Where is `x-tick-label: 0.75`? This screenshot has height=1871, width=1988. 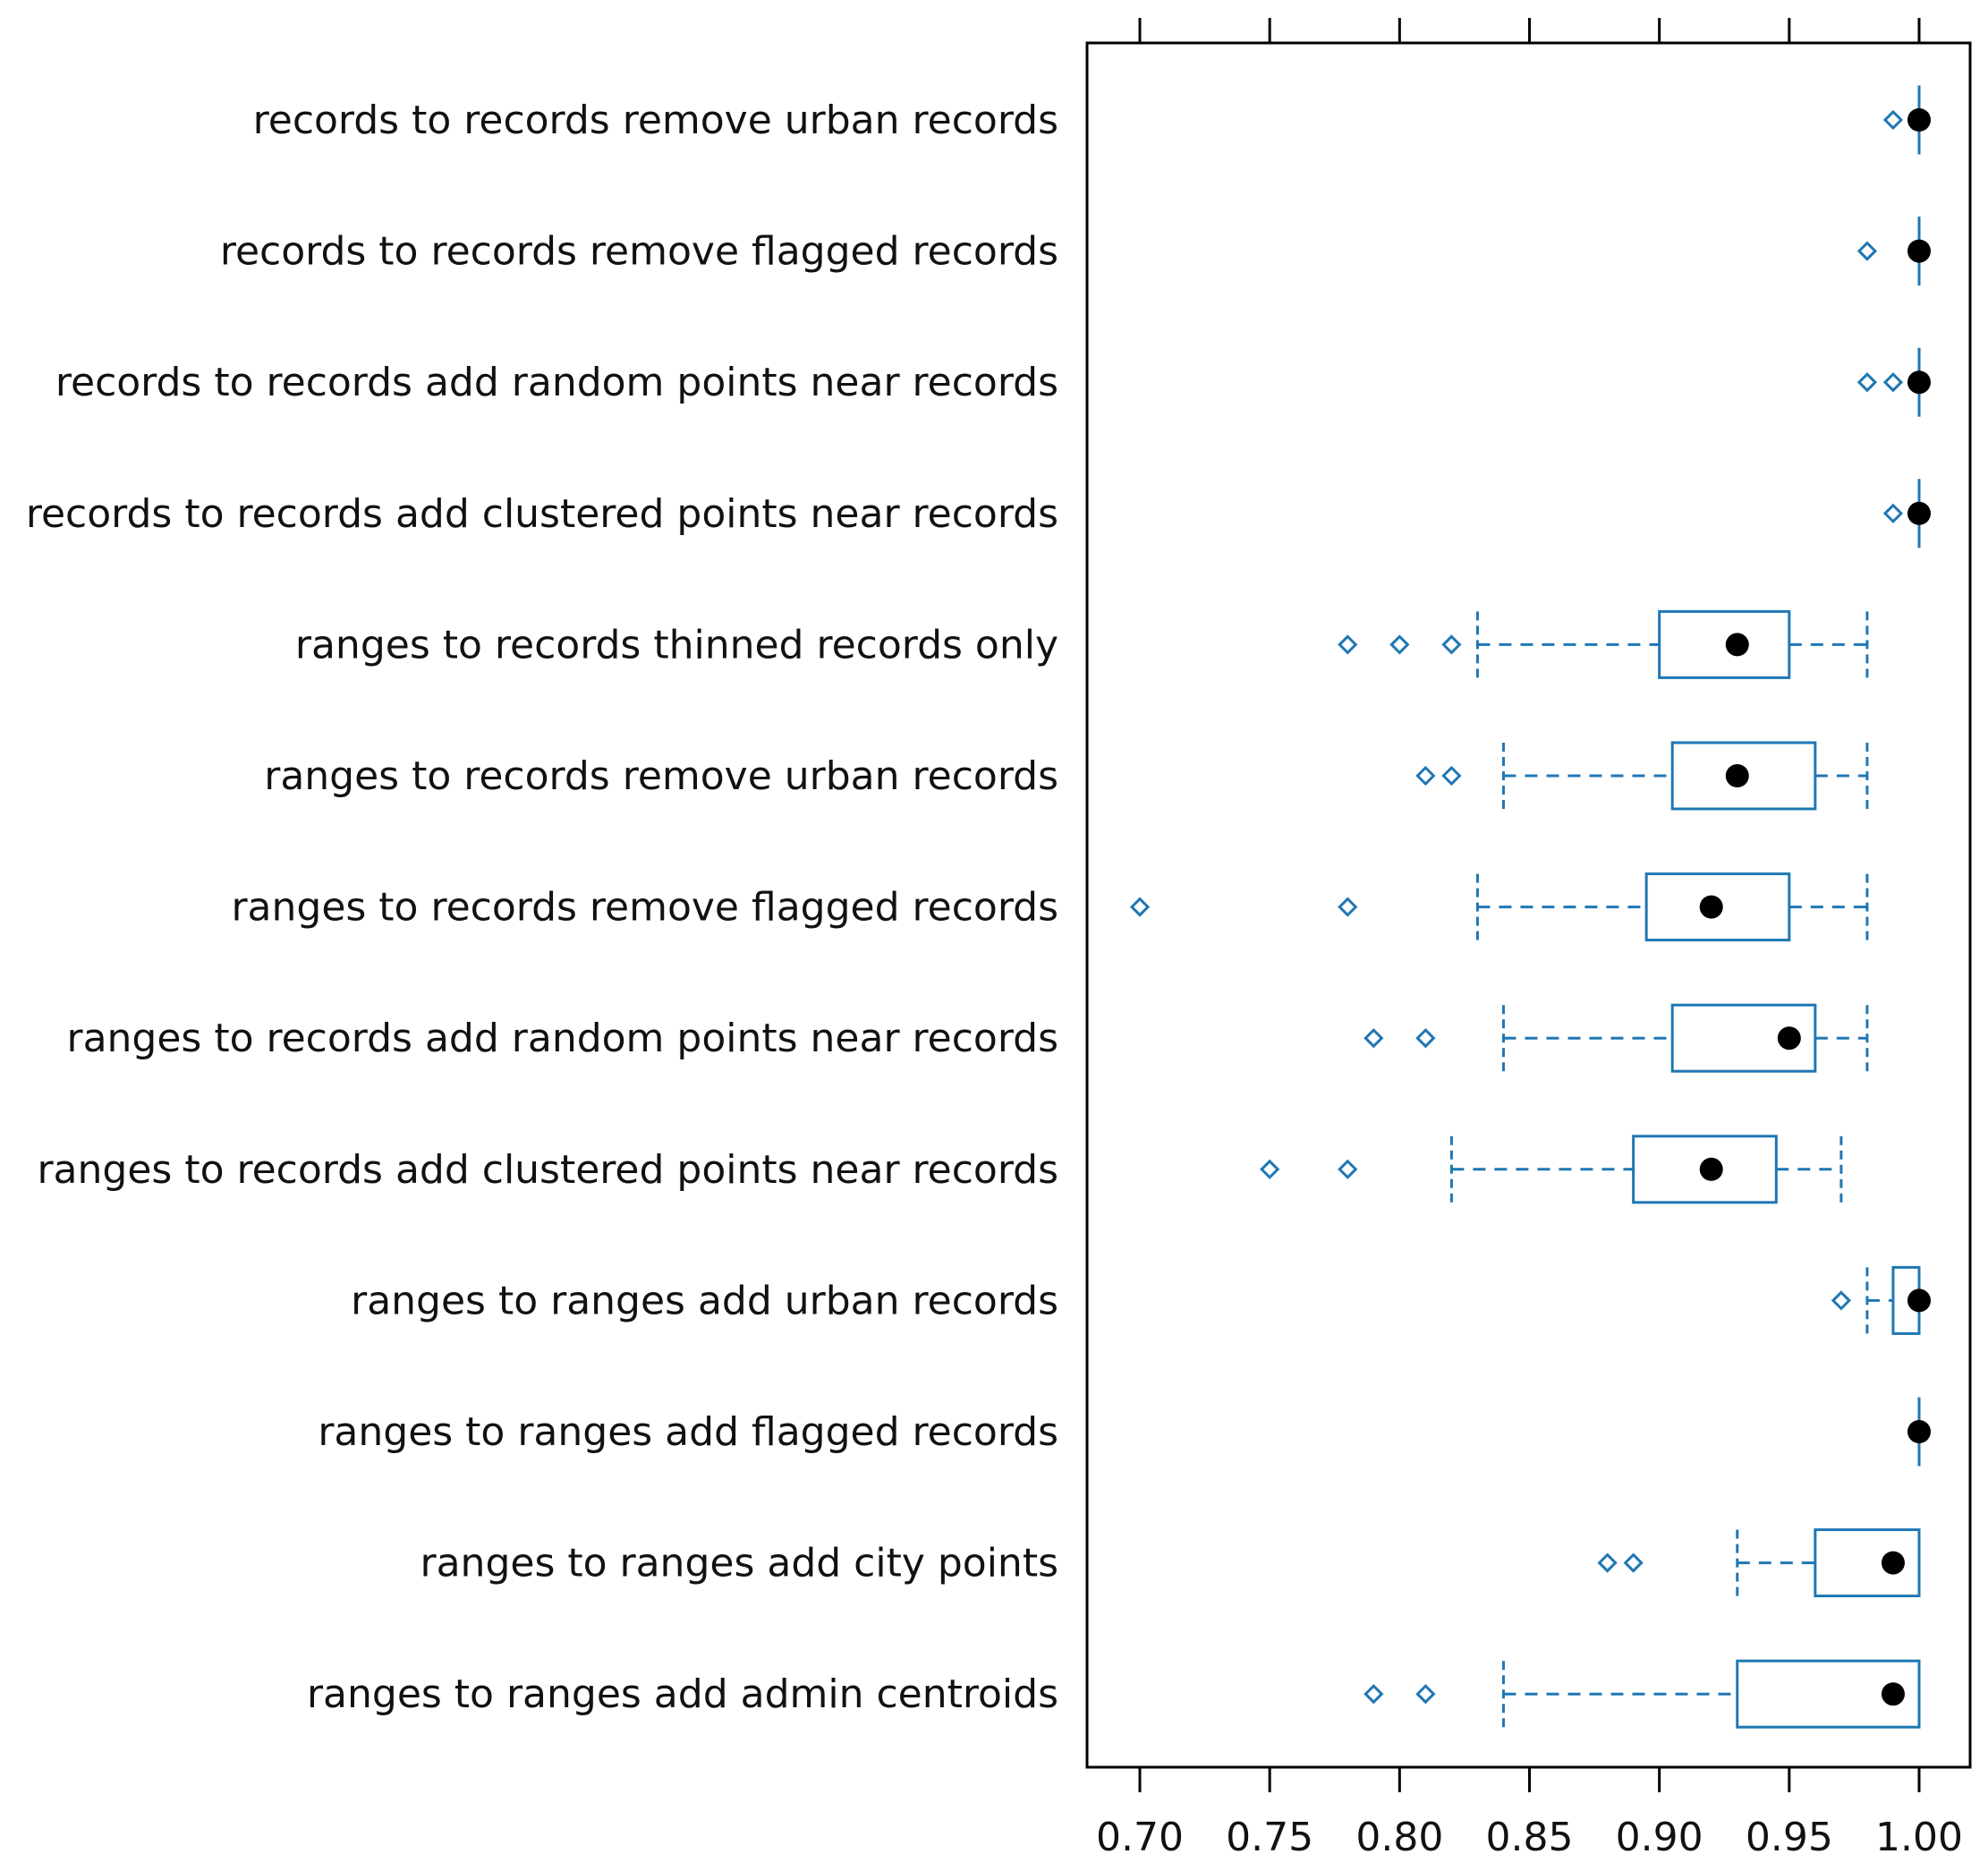 x-tick-label: 0.75 is located at coordinates (1269, 1838).